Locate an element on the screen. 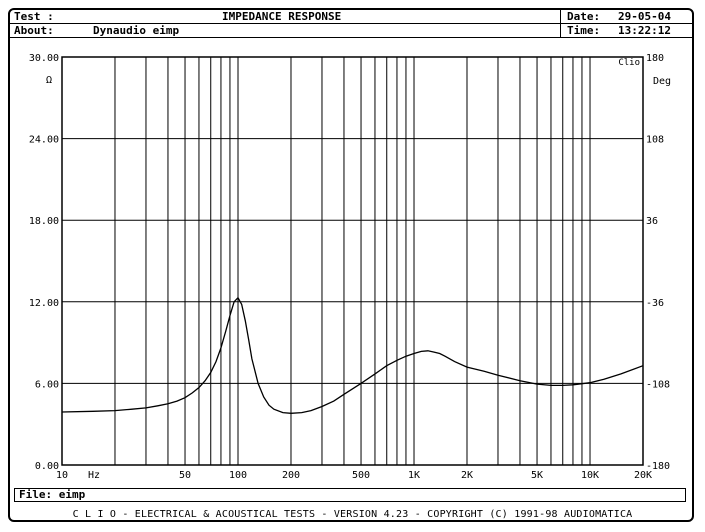 The width and height of the screenshot is (705, 532). y-right-tick-label: 180 is located at coordinates (655, 58).